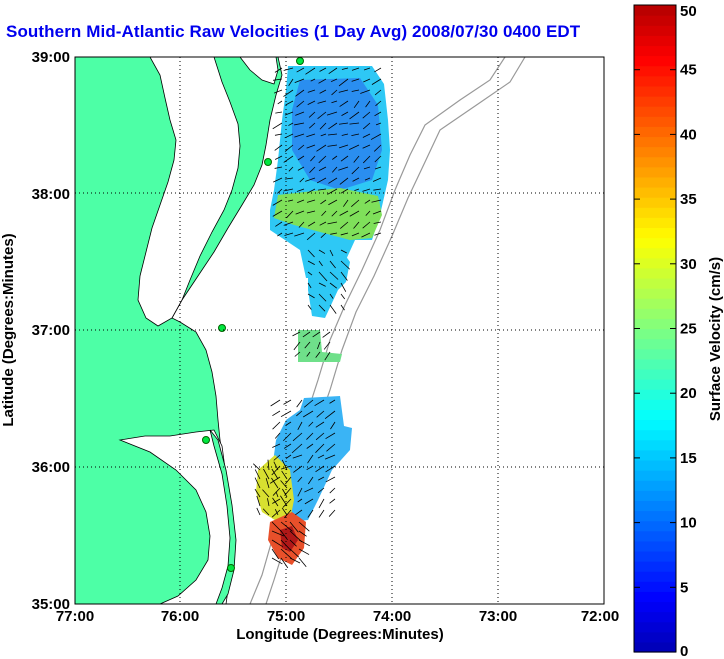  I want to click on lat-tick-label: 36:00, so click(51, 467).